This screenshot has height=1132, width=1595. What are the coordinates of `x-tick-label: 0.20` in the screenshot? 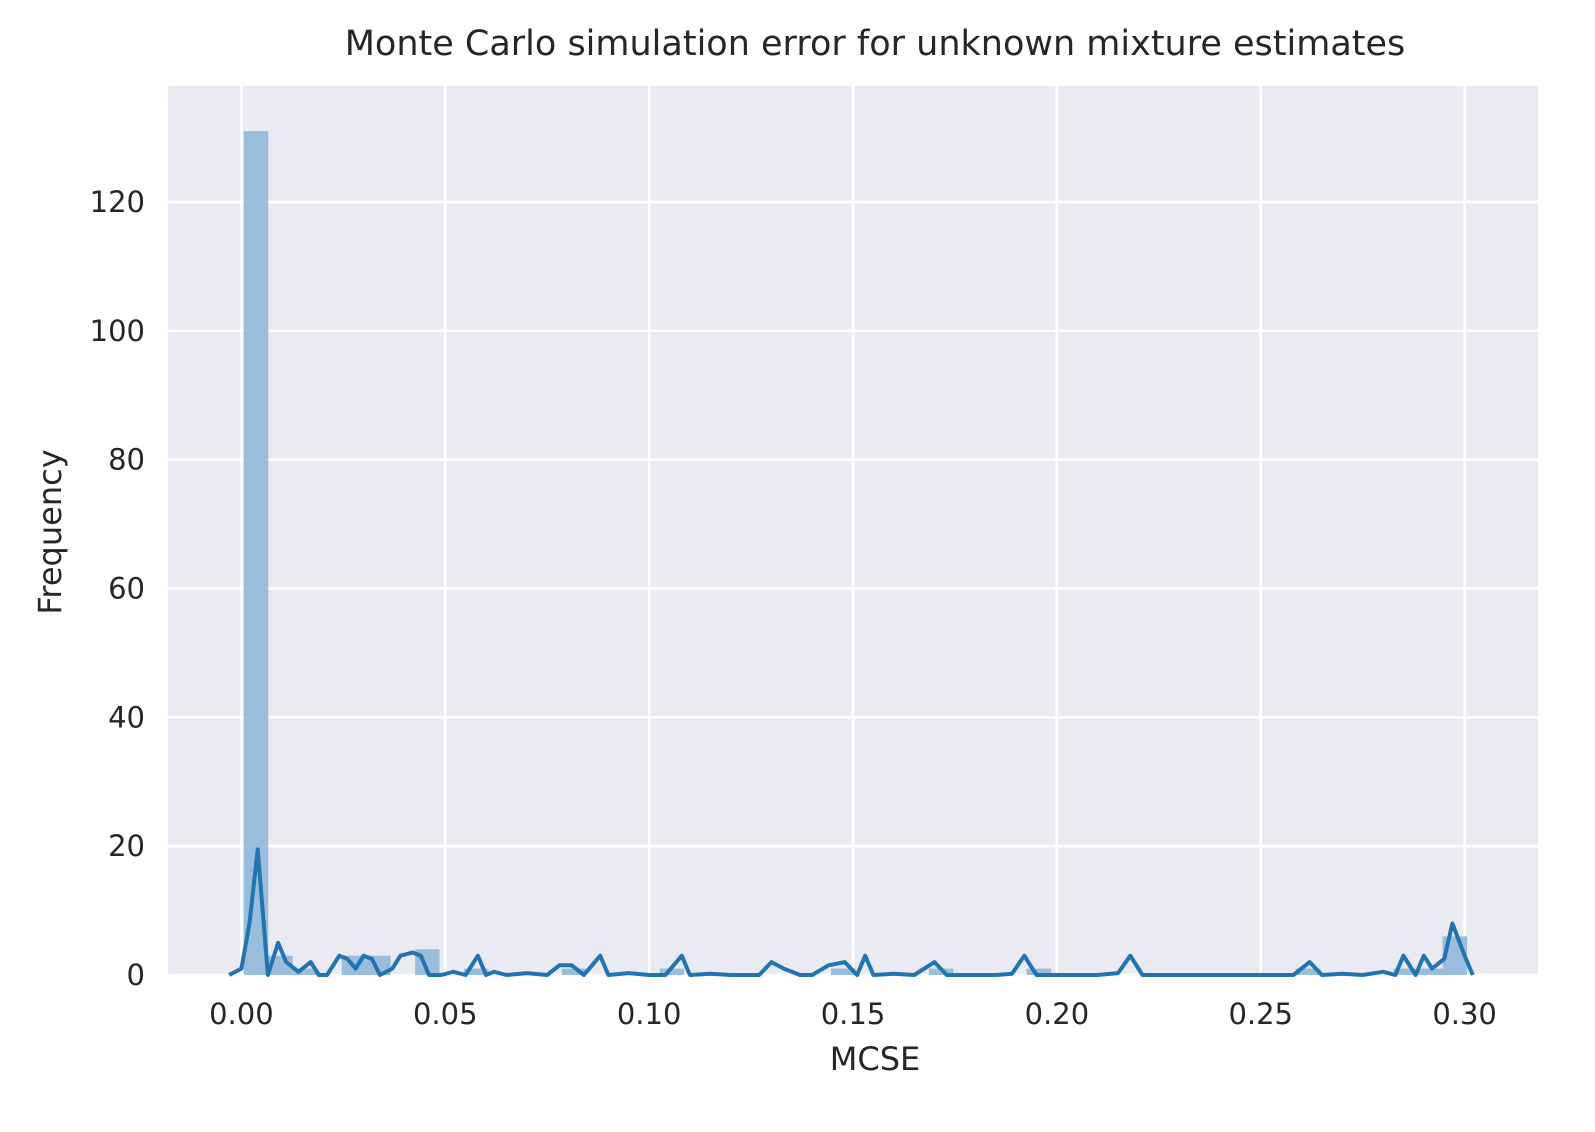 It's located at (1057, 1014).